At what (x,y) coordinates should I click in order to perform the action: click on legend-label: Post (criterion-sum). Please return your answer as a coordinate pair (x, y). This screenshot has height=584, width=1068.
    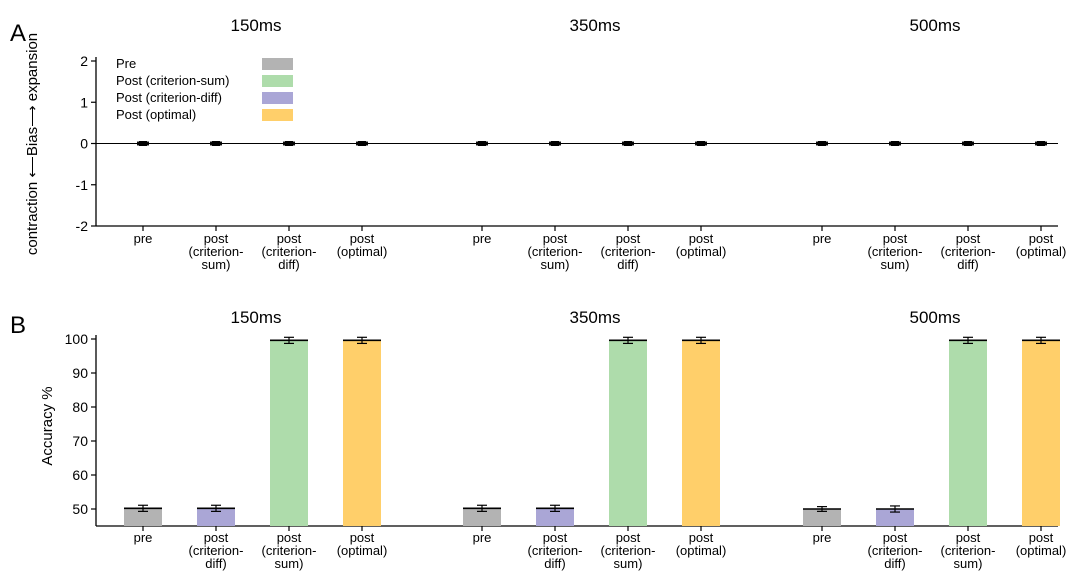
    Looking at the image, I should click on (172, 80).